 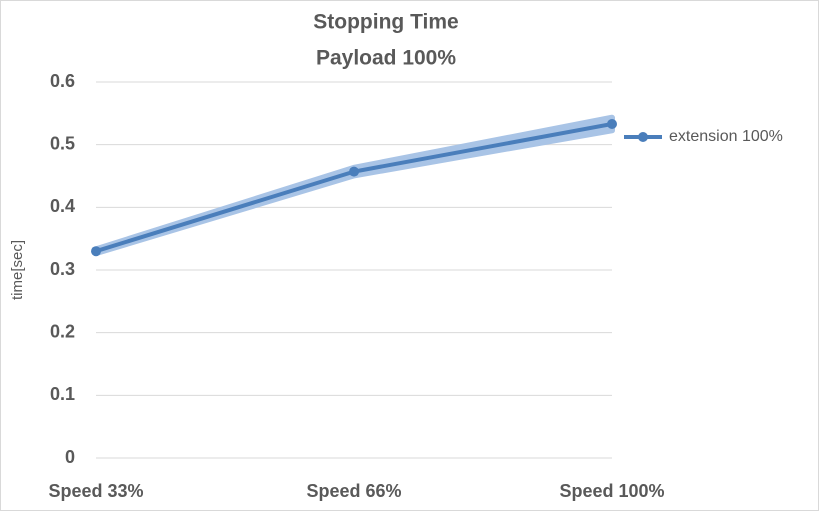 What do you see at coordinates (62, 269) in the screenshot?
I see `y-tick-label: 0.3` at bounding box center [62, 269].